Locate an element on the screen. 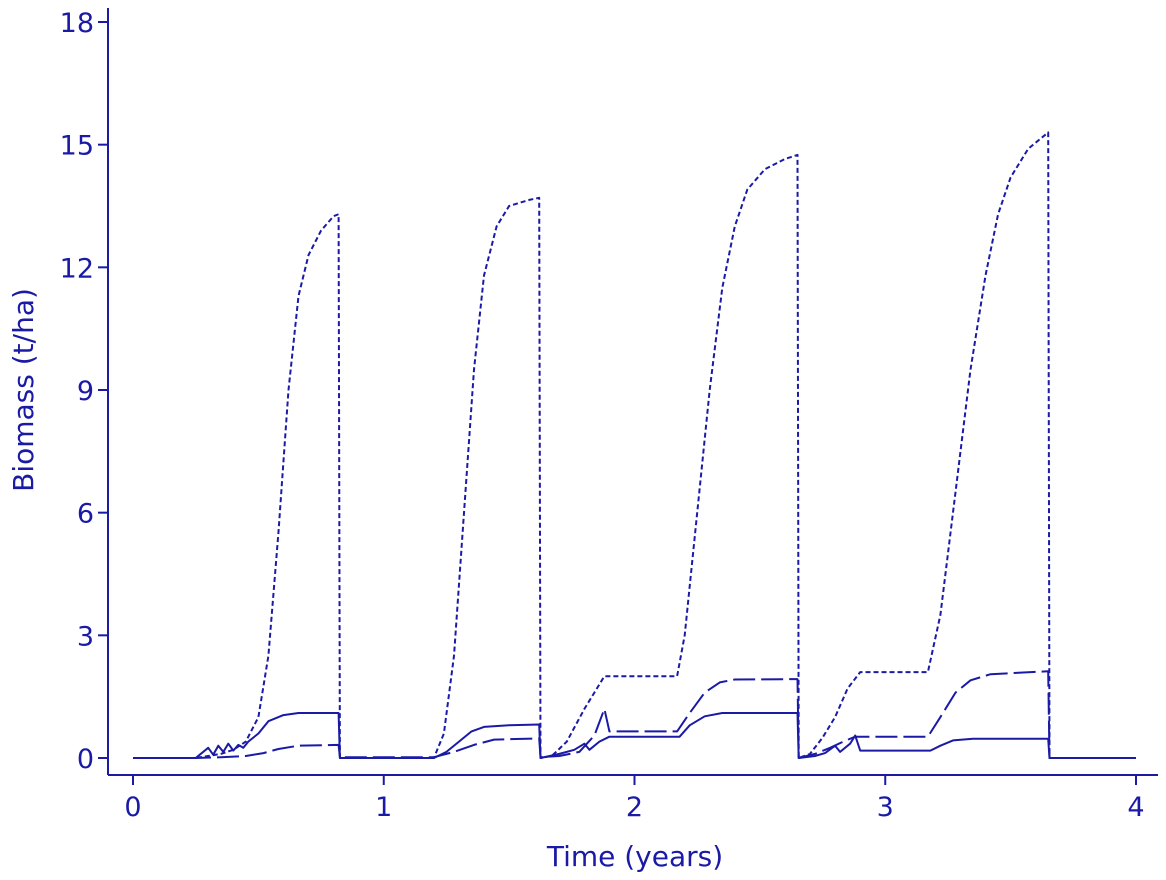 This screenshot has height=880, width=1166. y-axis-label: Biomass (t/ha) is located at coordinates (23, 390).